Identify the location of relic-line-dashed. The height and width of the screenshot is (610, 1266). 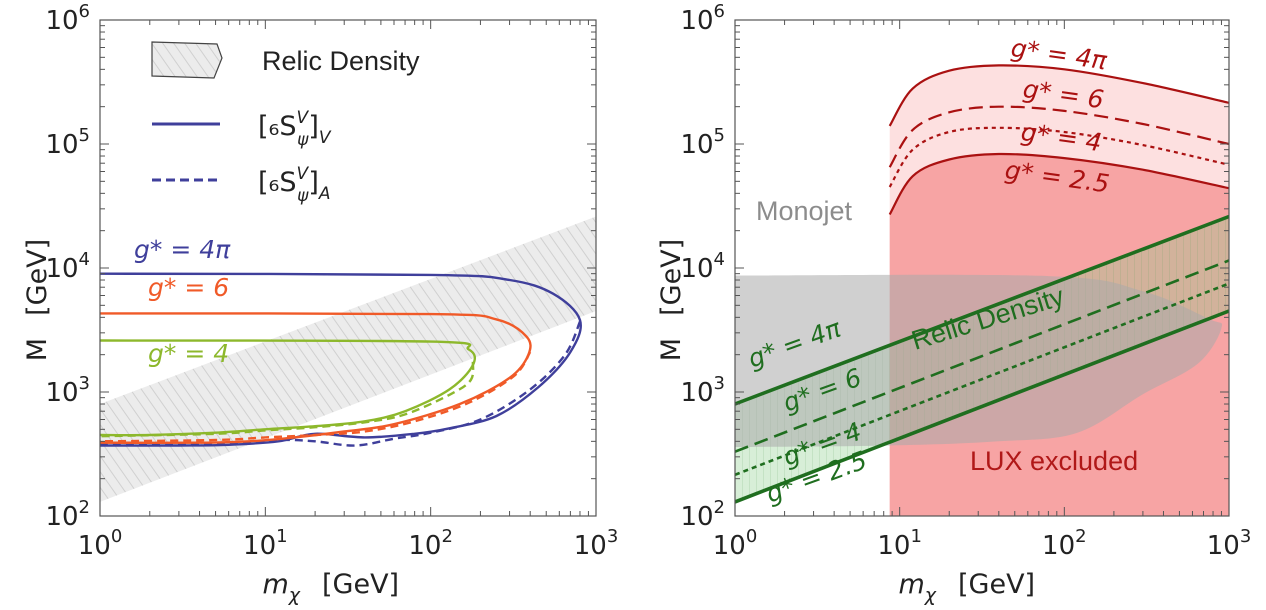
(982, 356).